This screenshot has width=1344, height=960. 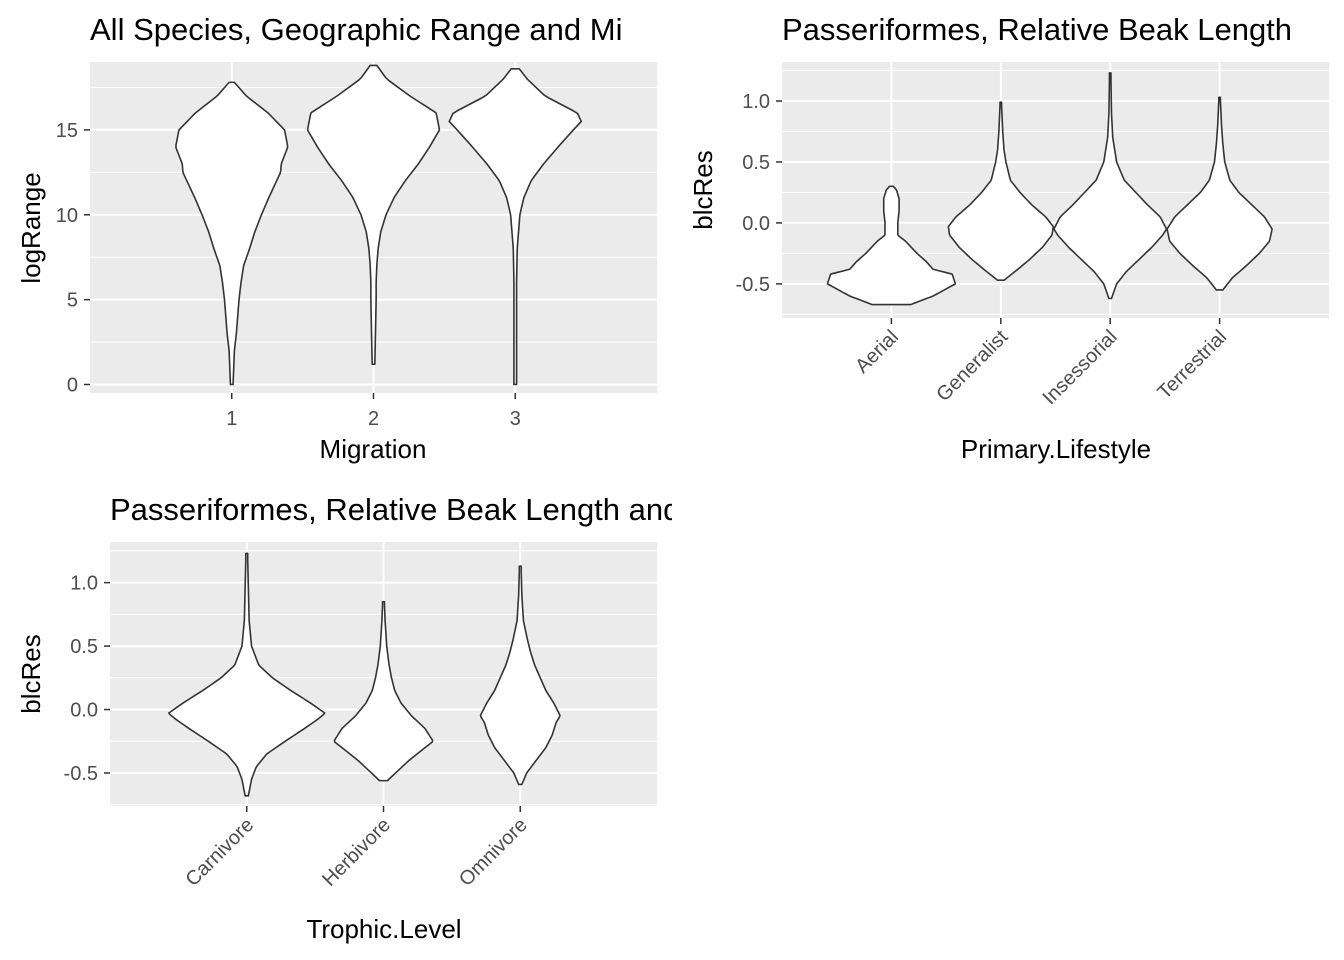 What do you see at coordinates (520, 675) in the screenshot?
I see `violin-omnivore` at bounding box center [520, 675].